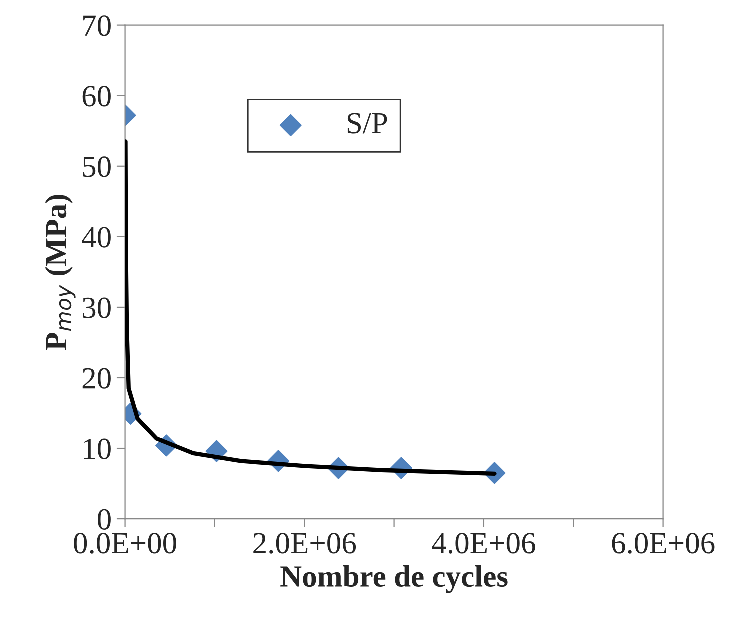 The width and height of the screenshot is (737, 633). I want to click on y-tick-label: 50, so click(97, 167).